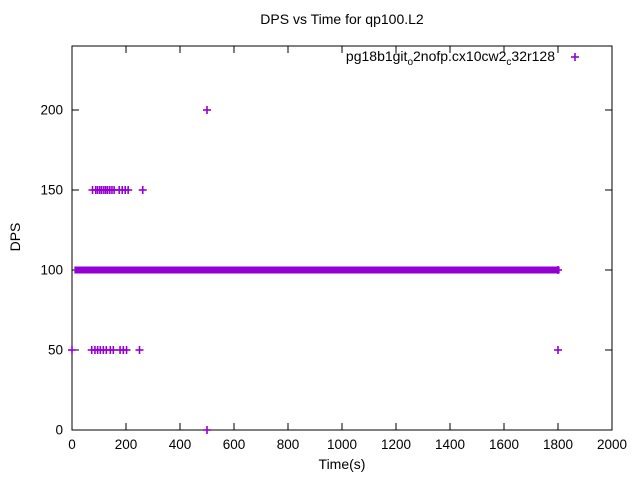  I want to click on x-tick-label: 1400, so click(450, 444).